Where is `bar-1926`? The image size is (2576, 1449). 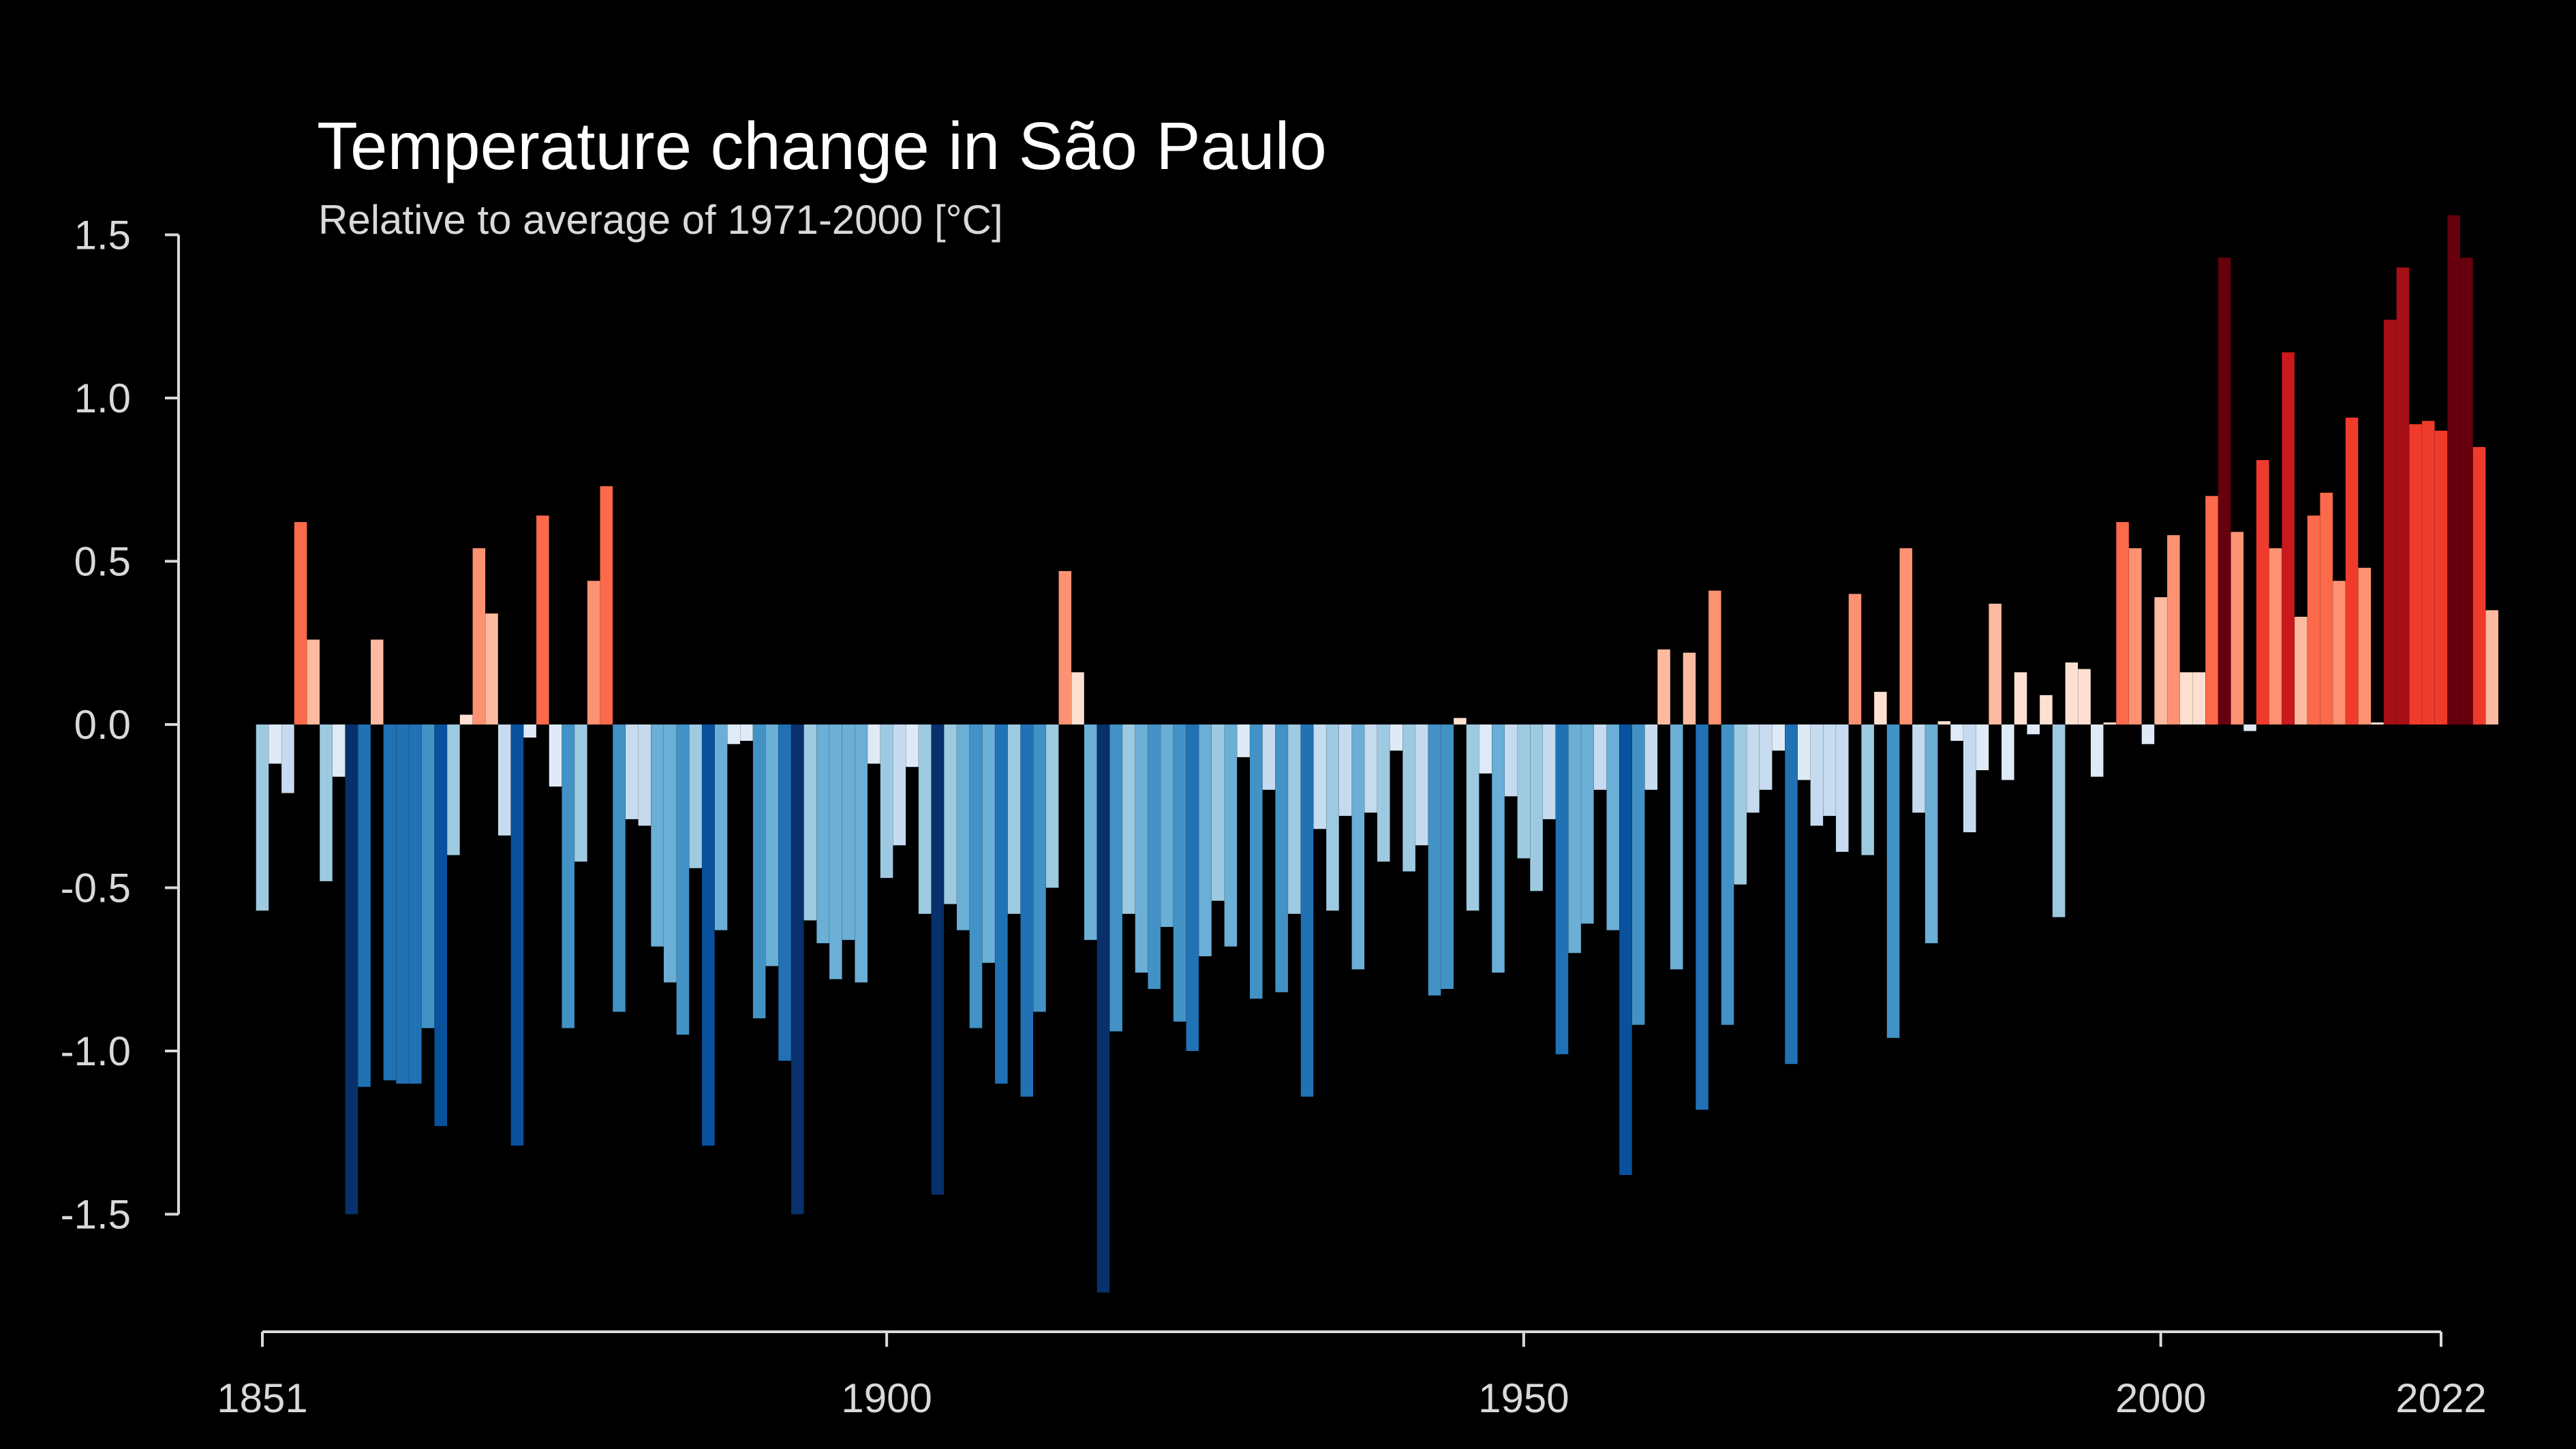 bar-1926 is located at coordinates (1218, 813).